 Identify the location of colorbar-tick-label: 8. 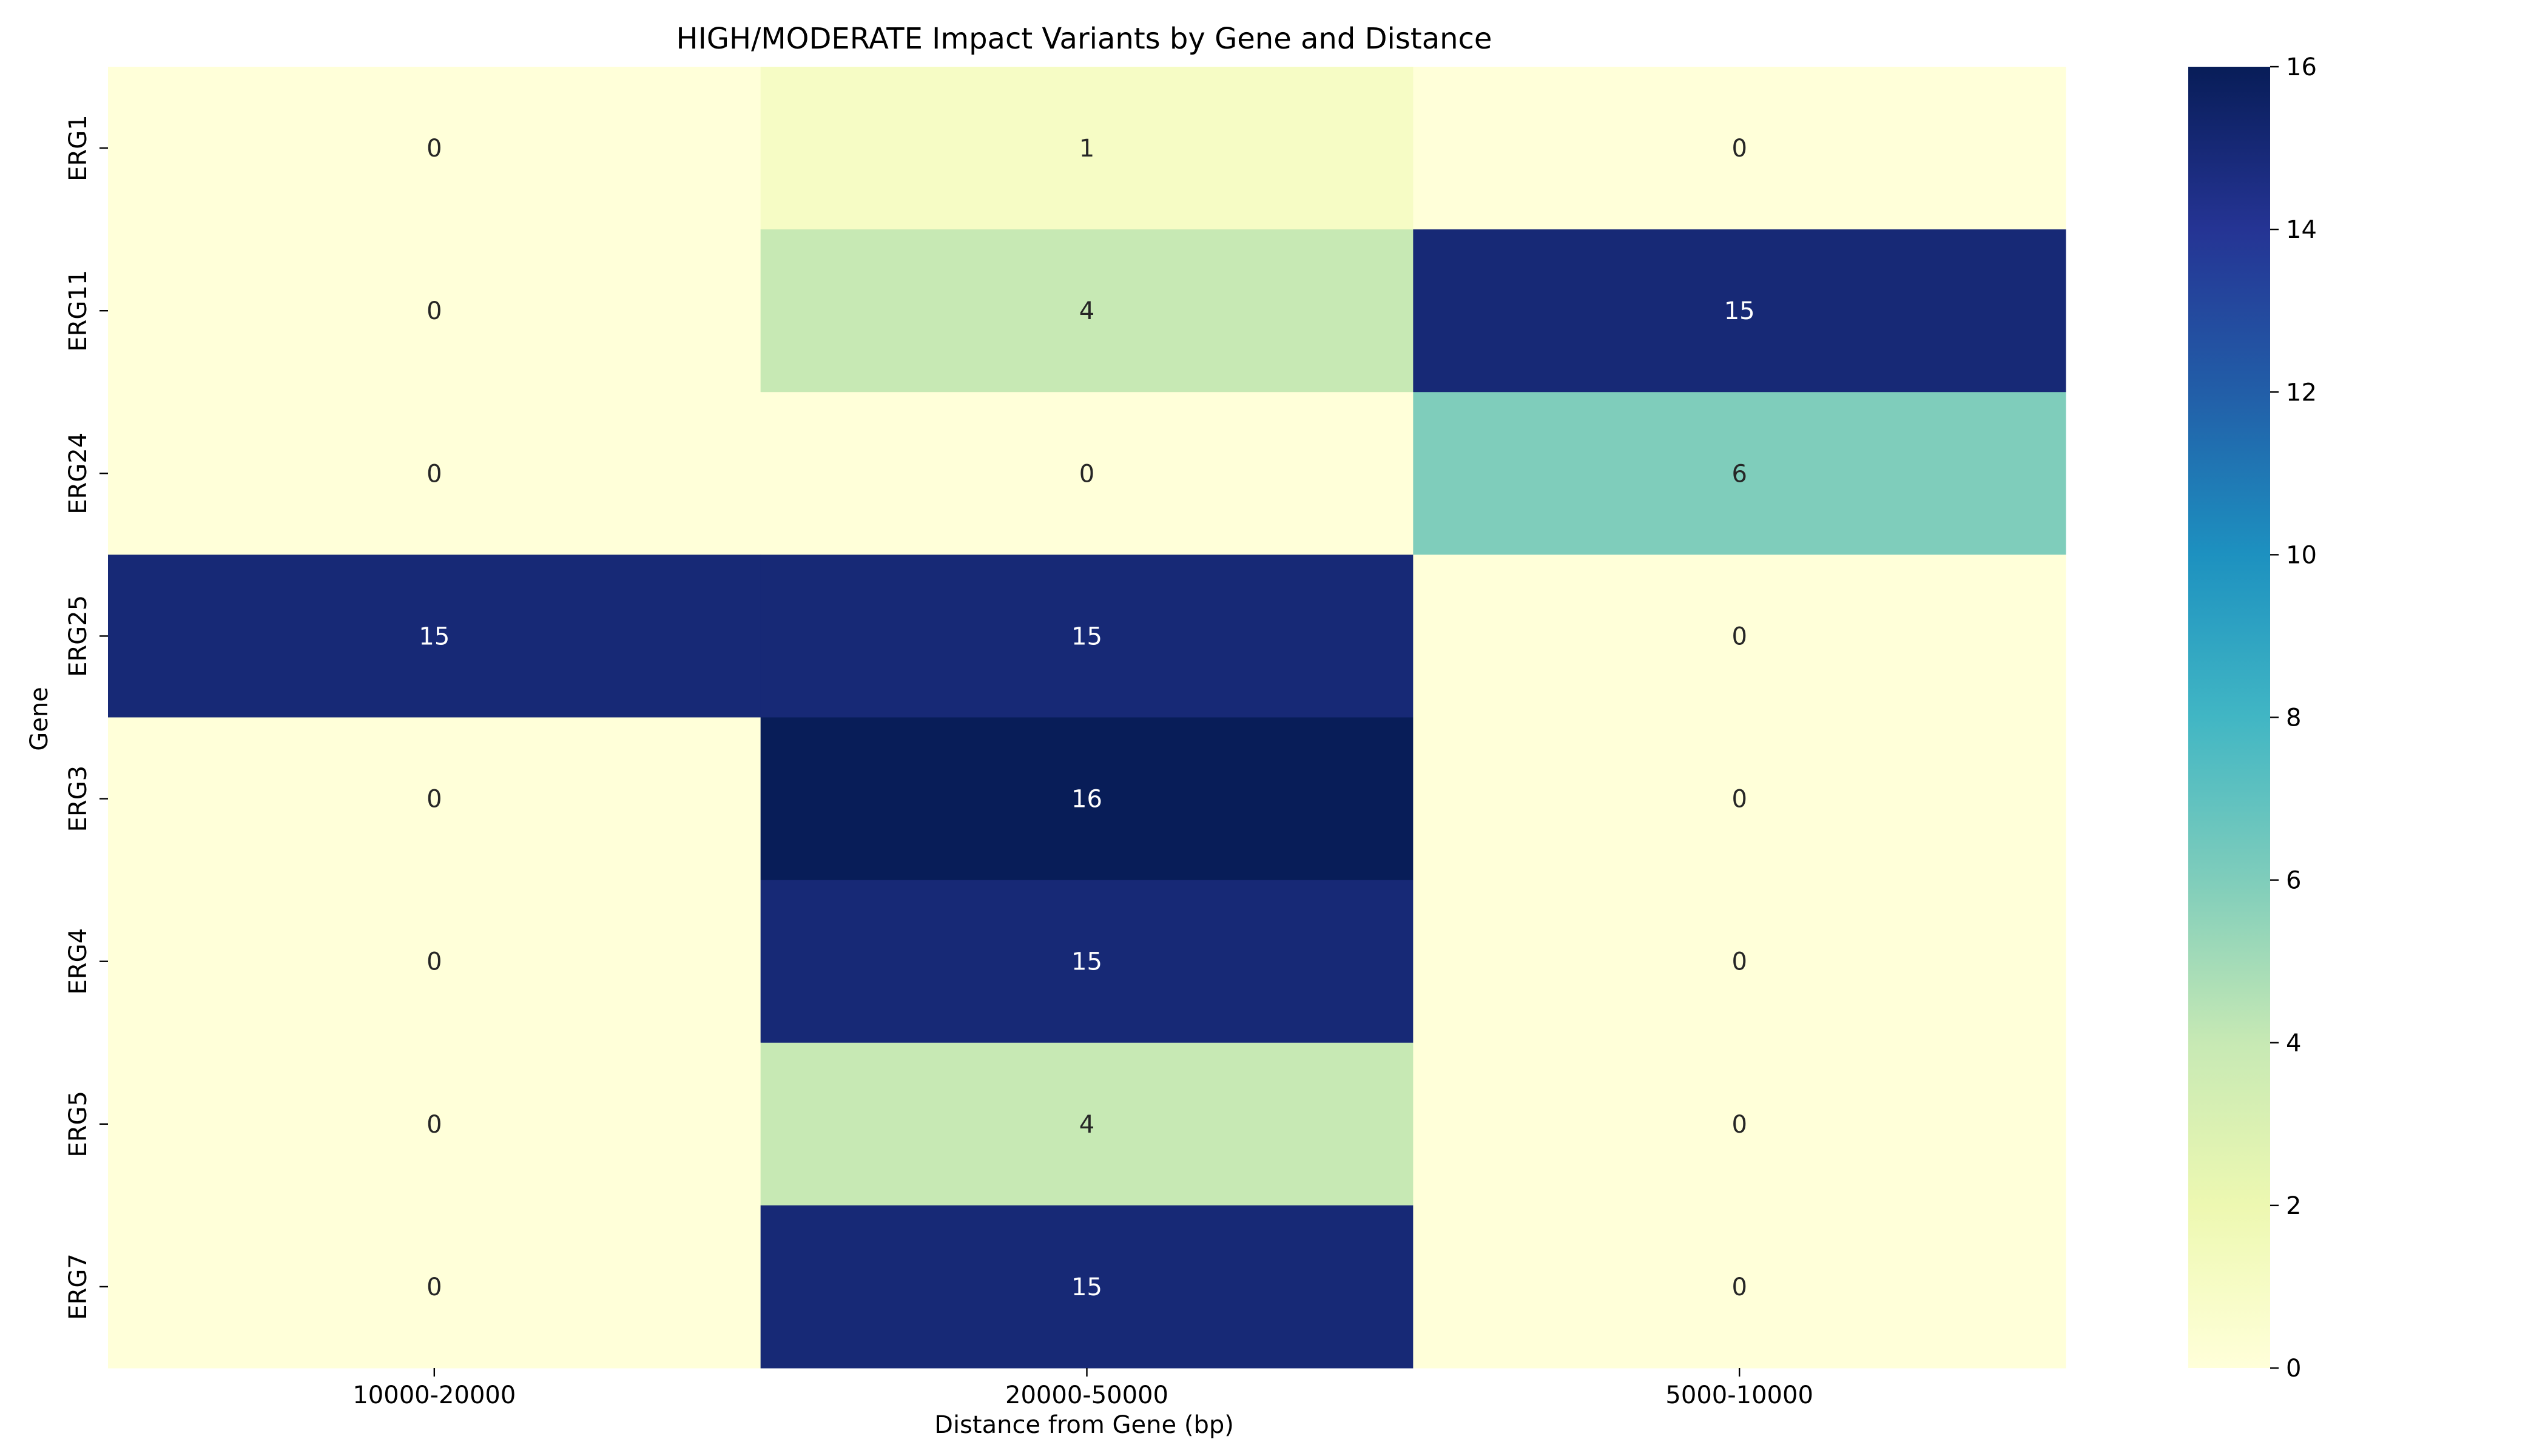
(2293, 718).